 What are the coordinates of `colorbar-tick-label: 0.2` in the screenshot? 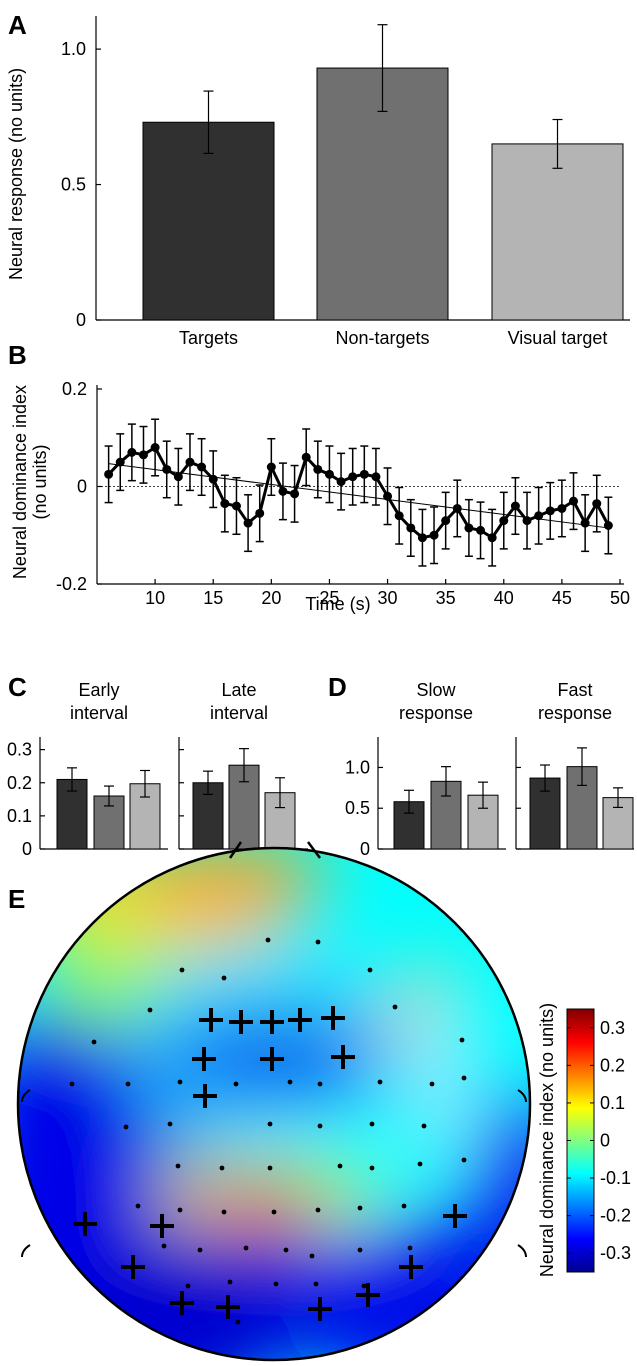 It's located at (612, 1065).